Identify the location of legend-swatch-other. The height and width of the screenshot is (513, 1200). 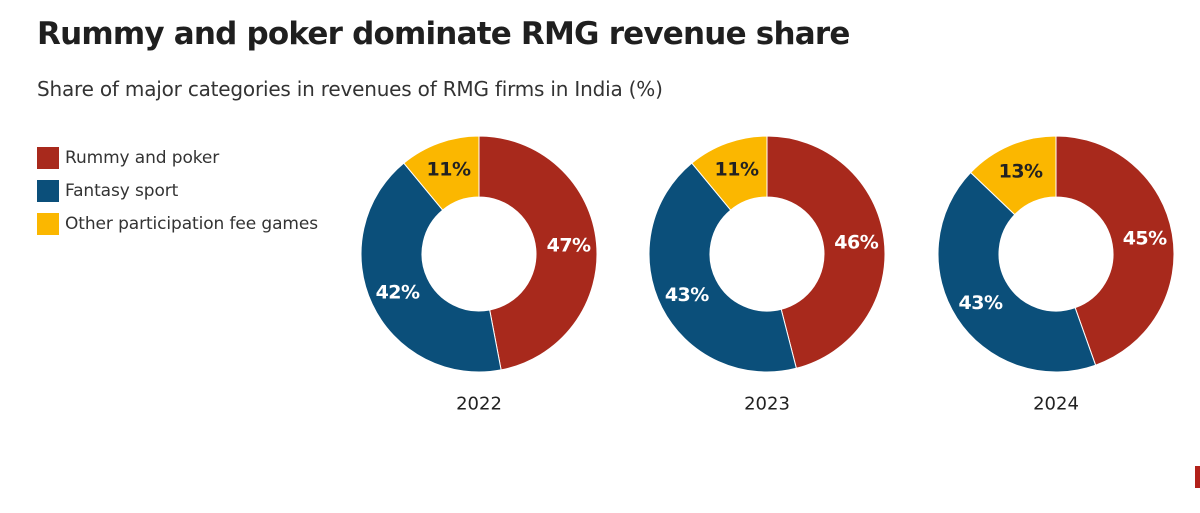
(48, 224).